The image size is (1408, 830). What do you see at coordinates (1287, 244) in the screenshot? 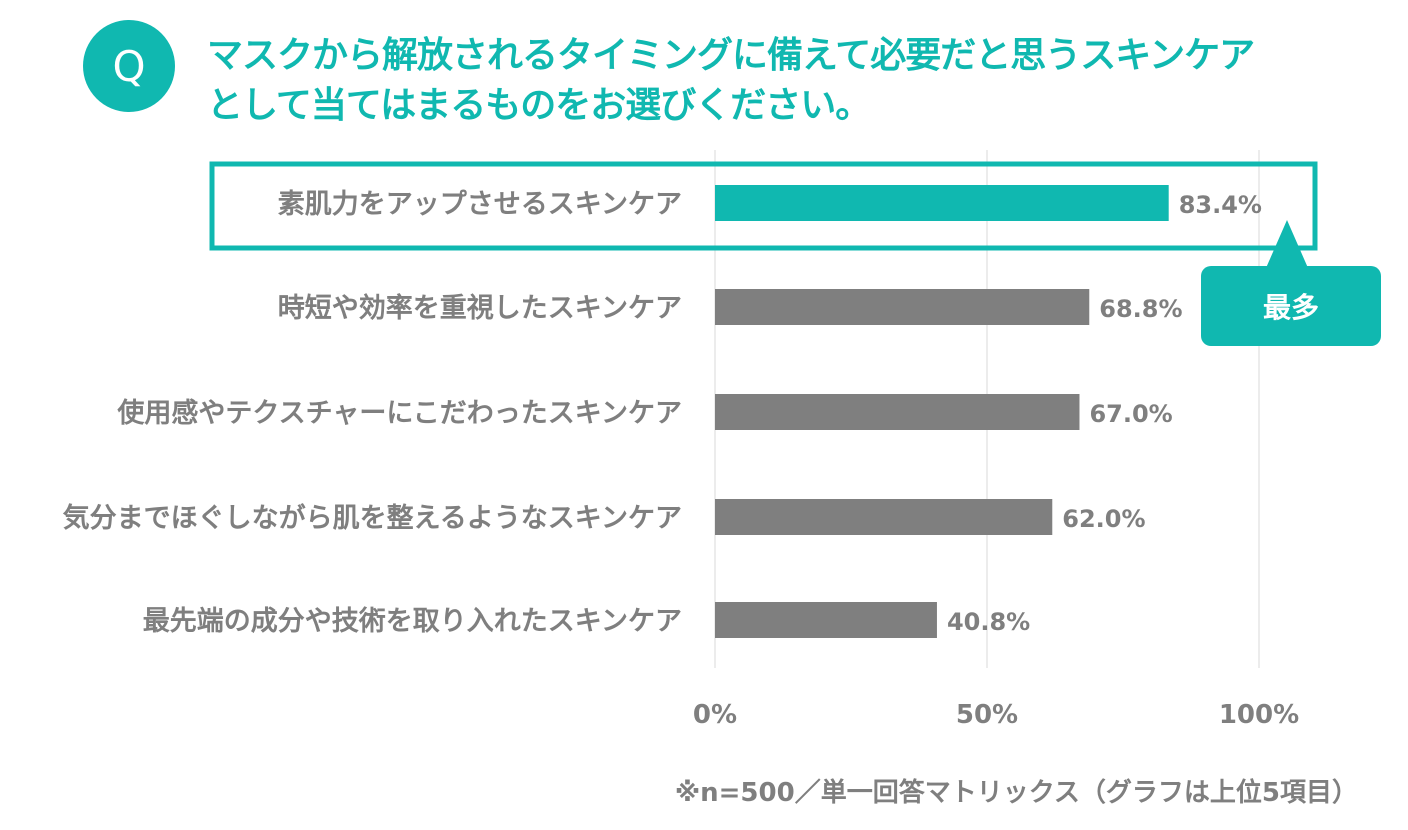
I see `callout-pointer` at bounding box center [1287, 244].